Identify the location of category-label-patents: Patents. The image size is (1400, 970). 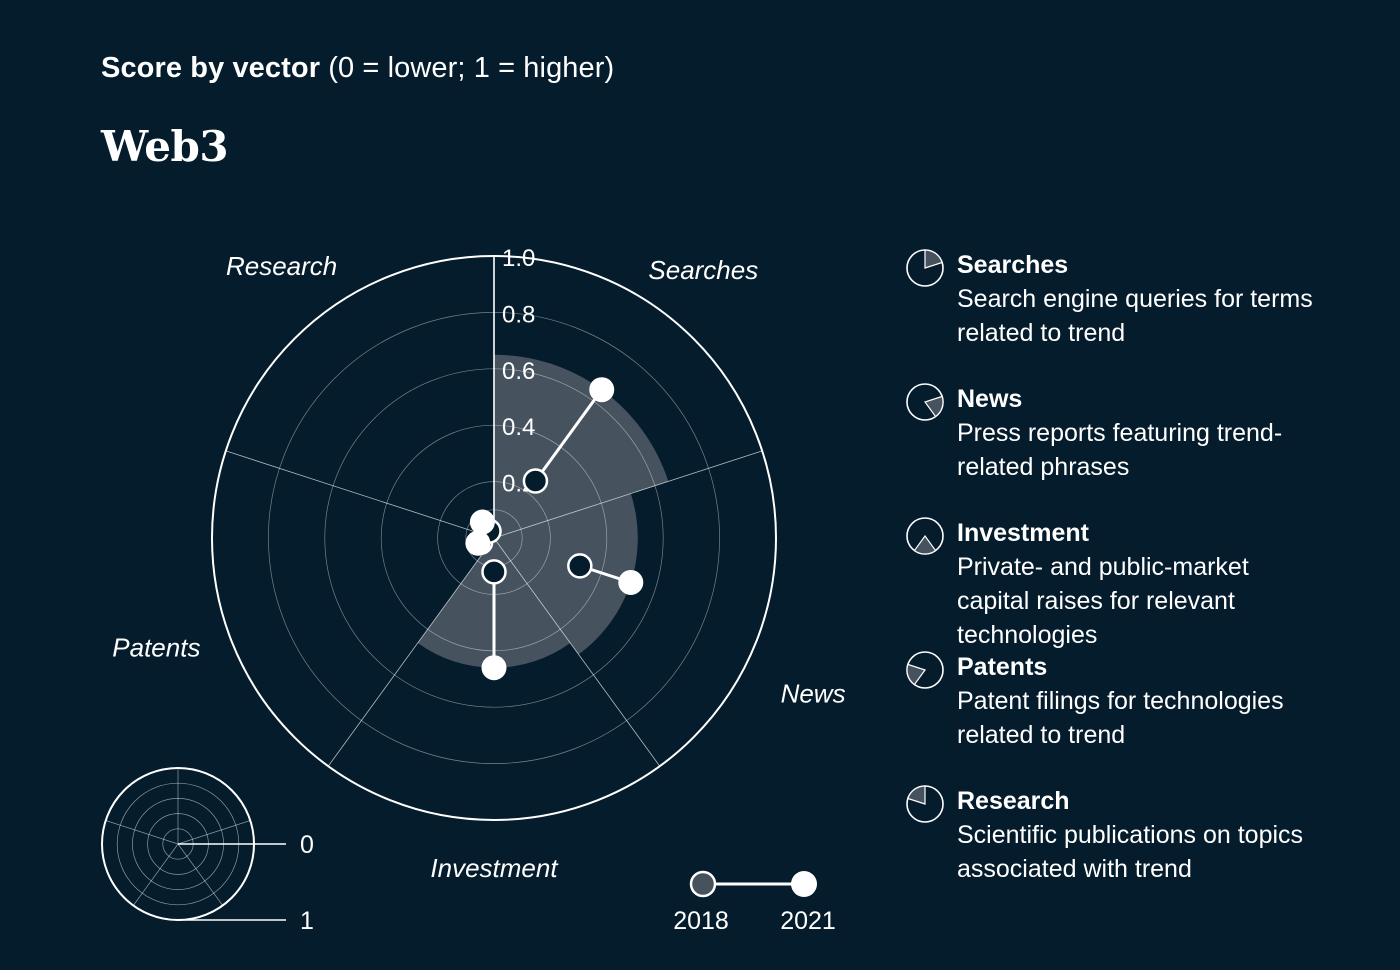
(156, 648).